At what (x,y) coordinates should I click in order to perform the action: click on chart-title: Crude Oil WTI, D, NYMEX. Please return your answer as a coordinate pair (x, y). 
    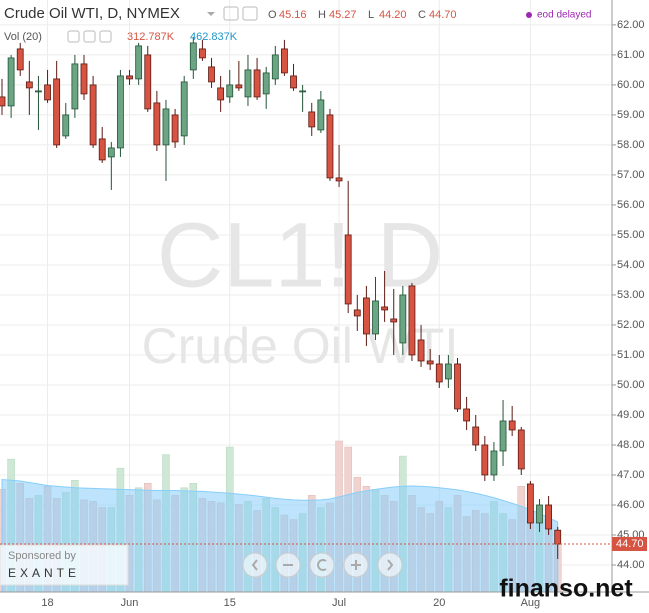
    Looking at the image, I should click on (92, 13).